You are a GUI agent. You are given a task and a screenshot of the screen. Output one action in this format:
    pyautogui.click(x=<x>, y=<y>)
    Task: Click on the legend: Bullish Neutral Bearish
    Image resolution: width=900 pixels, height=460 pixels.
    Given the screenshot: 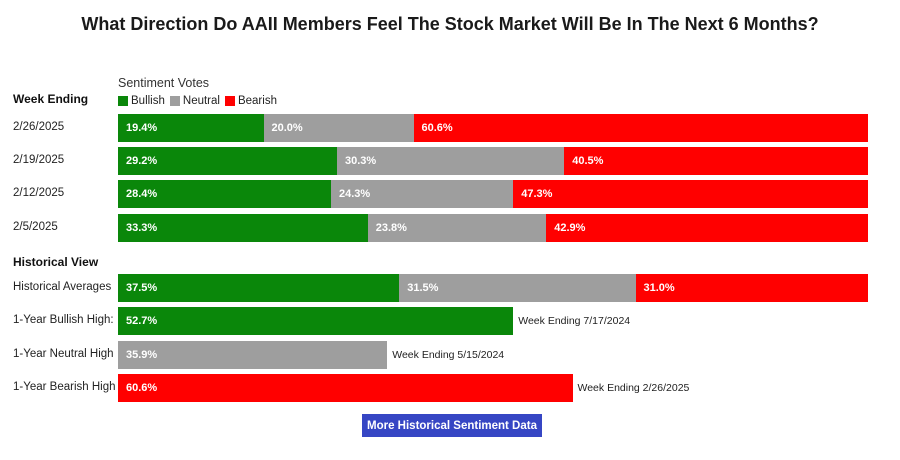 What is the action you would take?
    pyautogui.click(x=200, y=101)
    